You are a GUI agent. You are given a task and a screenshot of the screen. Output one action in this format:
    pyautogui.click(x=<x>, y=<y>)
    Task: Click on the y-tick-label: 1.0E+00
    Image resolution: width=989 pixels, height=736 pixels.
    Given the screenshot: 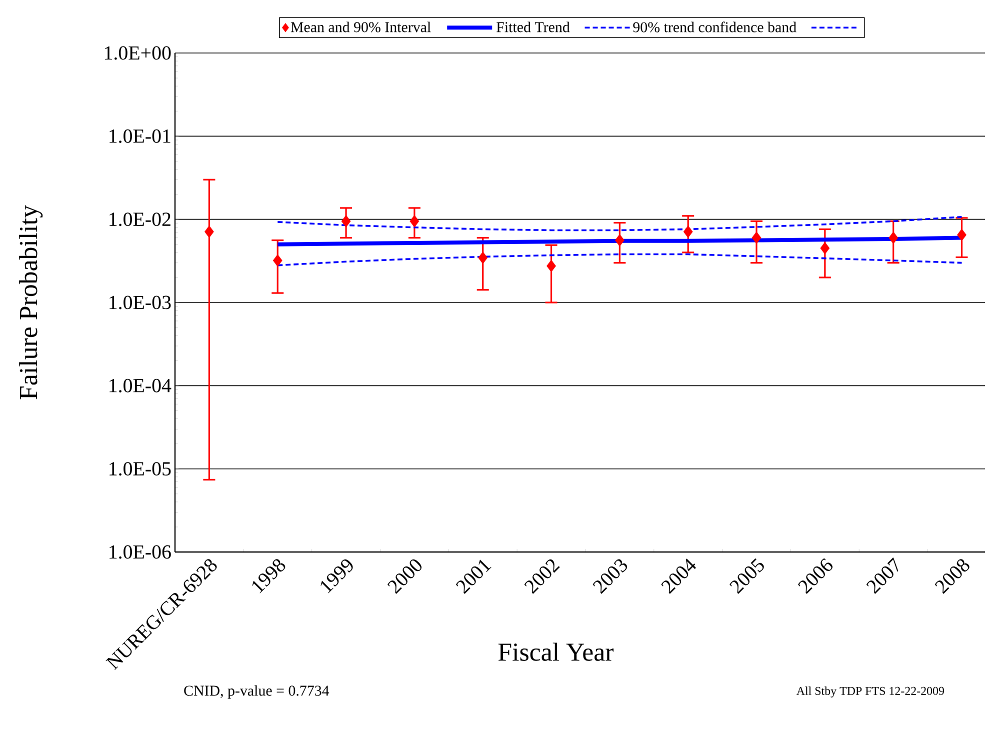 What is the action you would take?
    pyautogui.click(x=137, y=53)
    